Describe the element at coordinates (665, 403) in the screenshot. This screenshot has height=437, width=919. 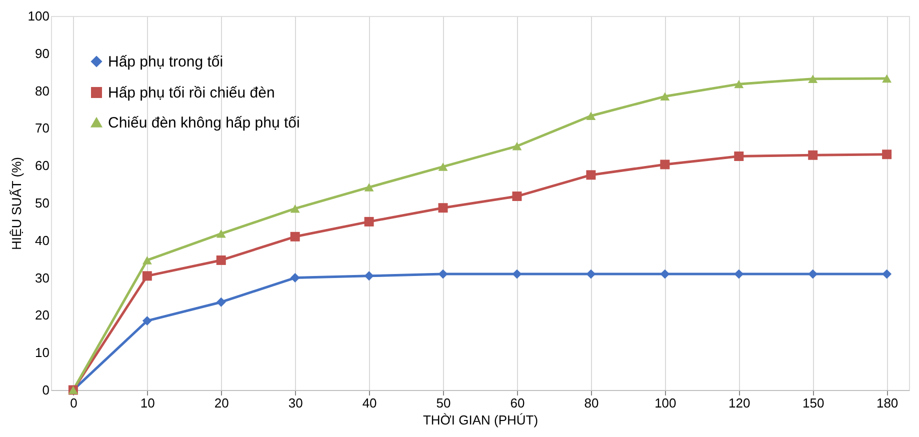
I see `x-tick-label: 100` at that location.